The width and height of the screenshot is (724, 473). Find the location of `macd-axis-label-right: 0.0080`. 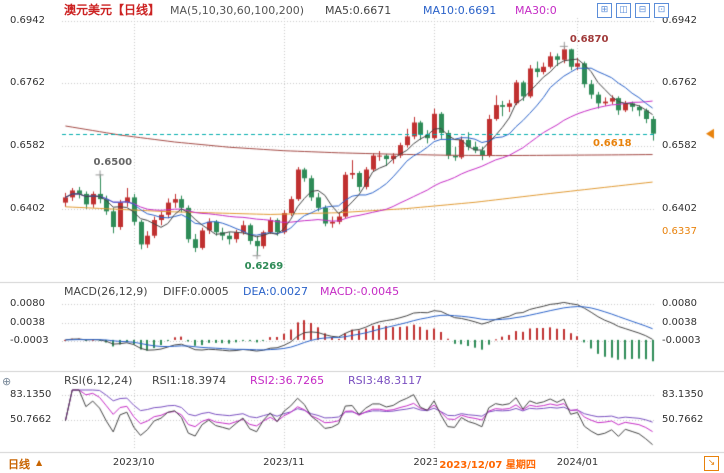

macd-axis-label-right: 0.0080 is located at coordinates (679, 303).